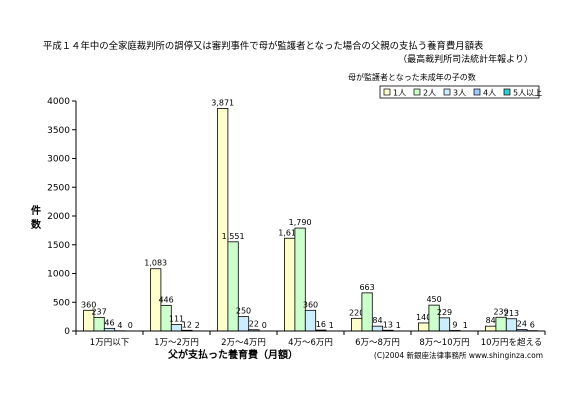 Image resolution: width=575 pixels, height=406 pixels. Describe the element at coordinates (110, 343) in the screenshot. I see `x-tick-label: 1万円以下` at that location.